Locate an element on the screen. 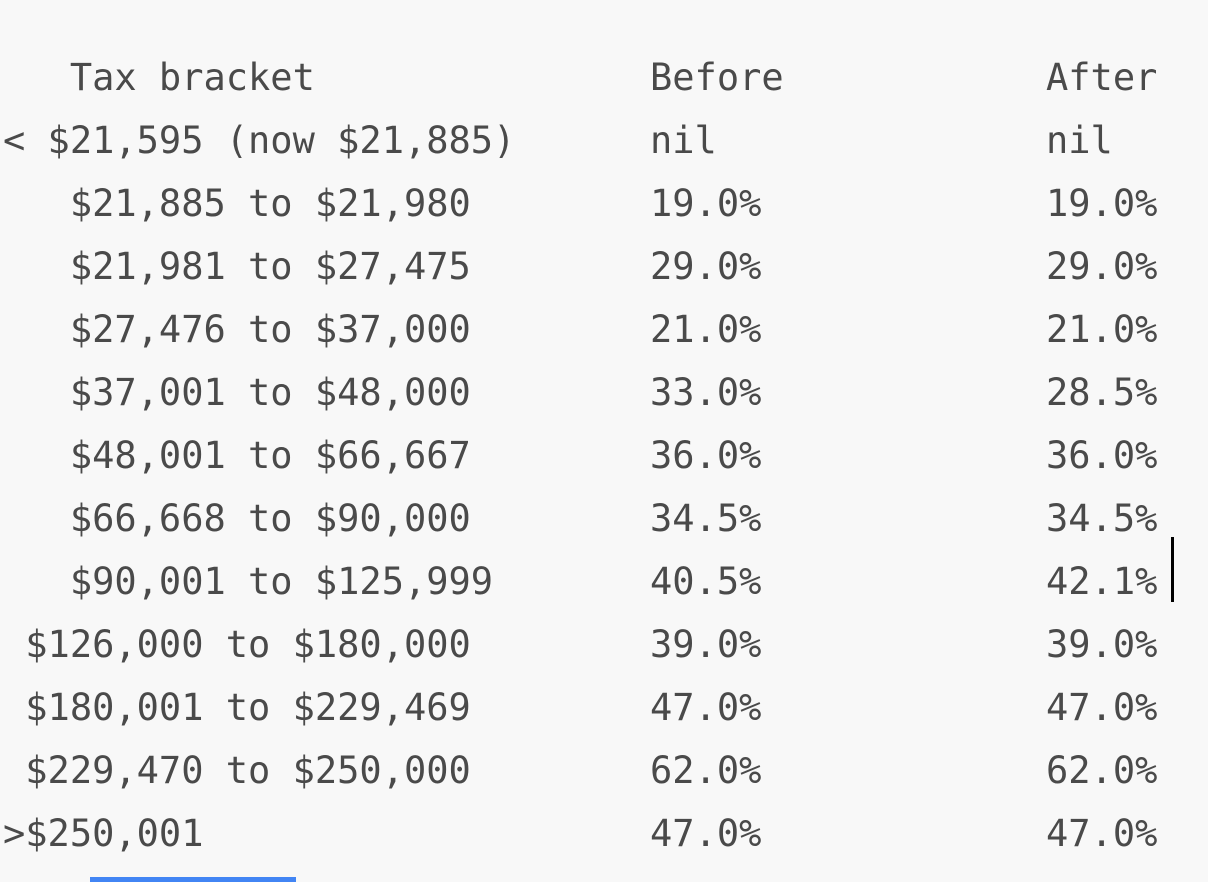 This screenshot has height=882, width=1208. bottom-accent-bar is located at coordinates (193, 879).